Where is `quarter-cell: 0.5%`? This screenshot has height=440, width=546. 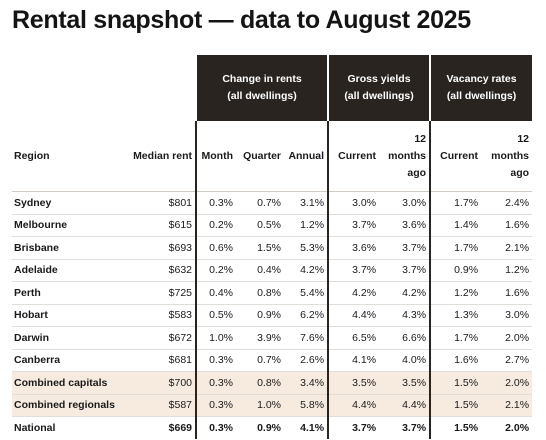
quarter-cell: 0.5% is located at coordinates (260, 225).